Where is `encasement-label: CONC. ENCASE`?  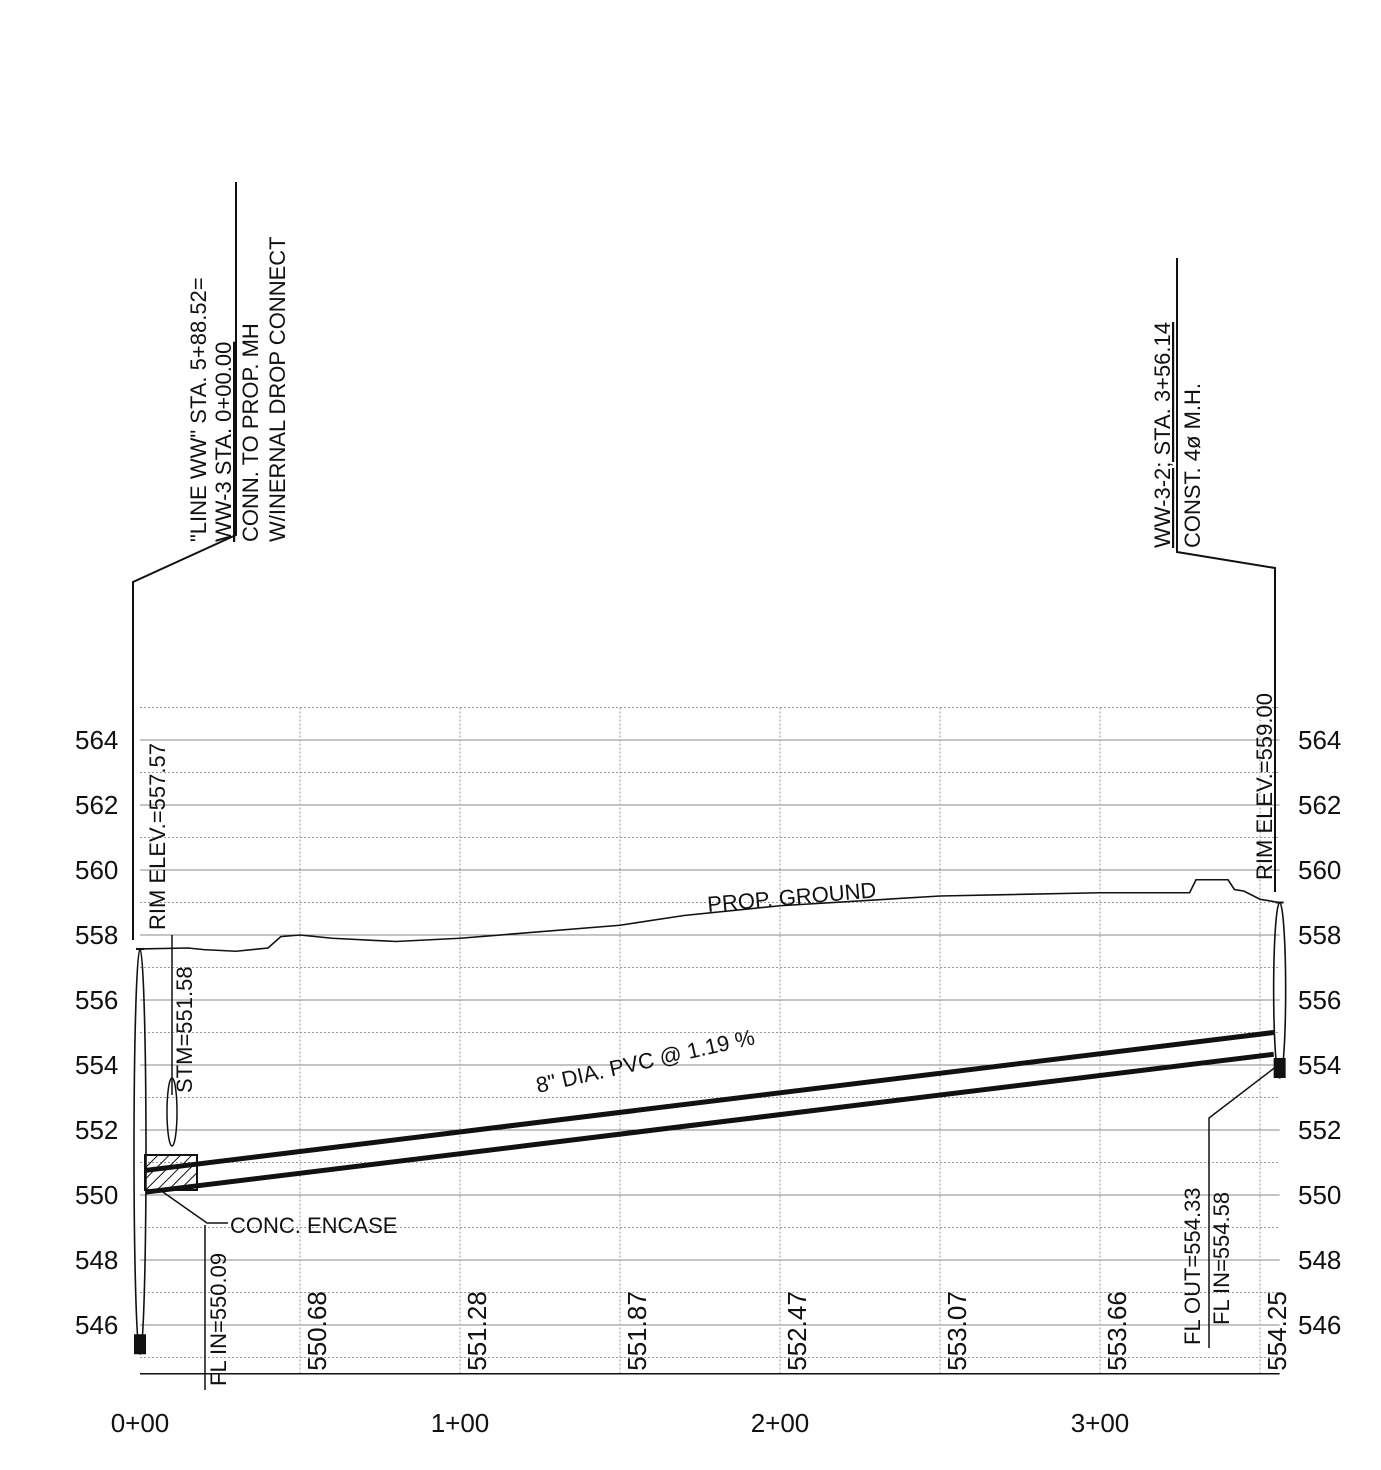 encasement-label: CONC. ENCASE is located at coordinates (313, 1225).